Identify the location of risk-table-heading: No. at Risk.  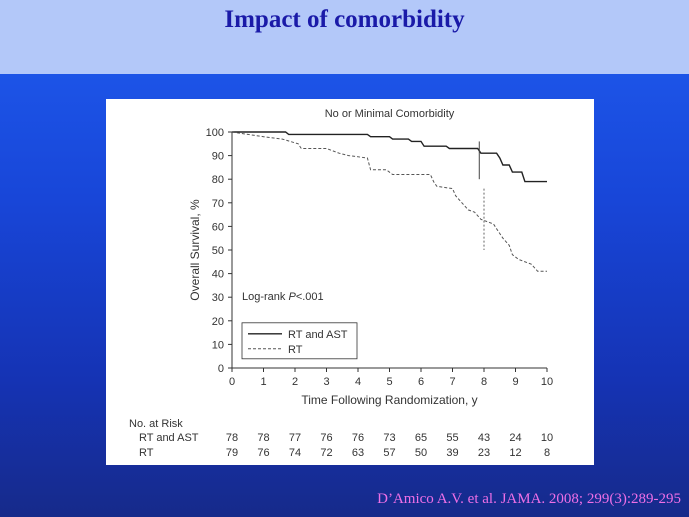
(156, 424).